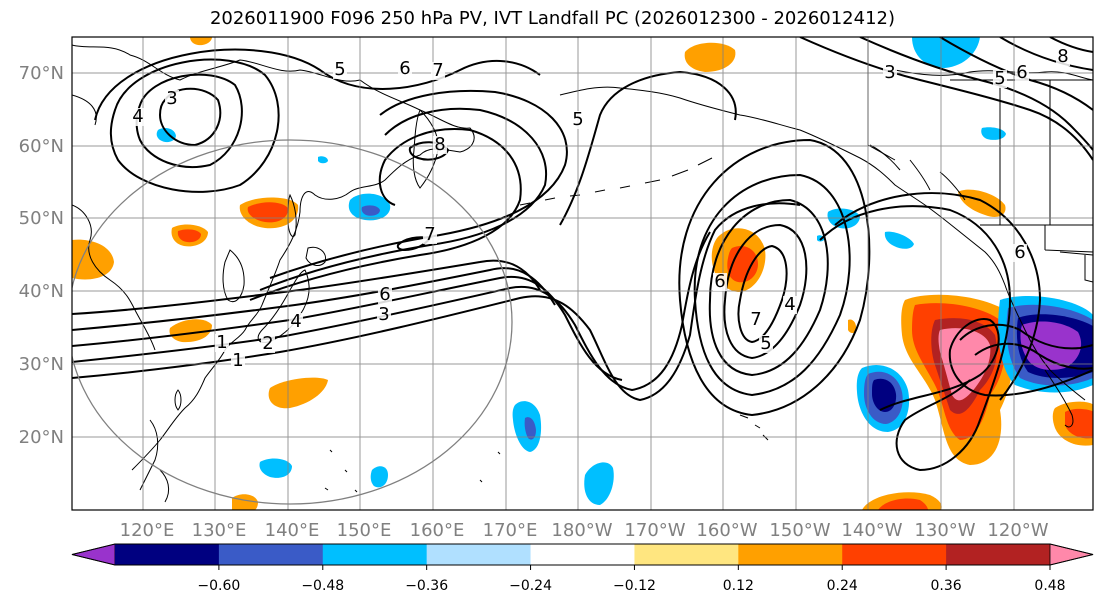  I want to click on lon-label: 180°W, so click(581, 530).